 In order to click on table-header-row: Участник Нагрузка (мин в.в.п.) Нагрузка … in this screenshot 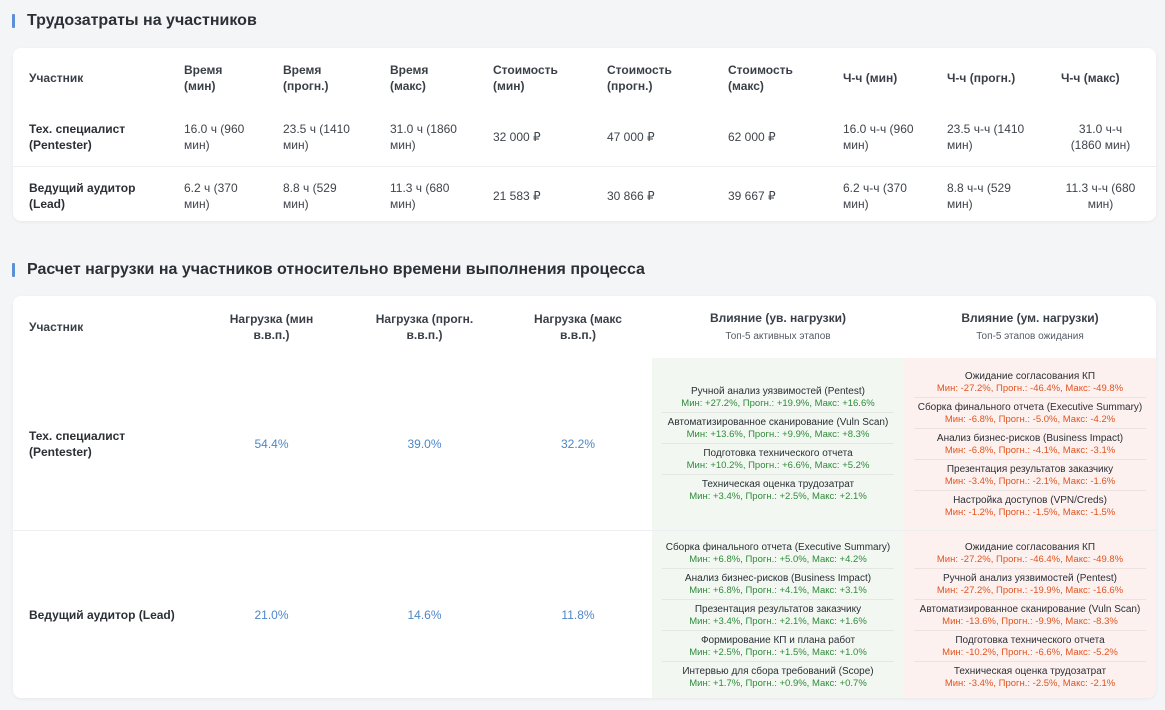, I will do `click(584, 327)`.